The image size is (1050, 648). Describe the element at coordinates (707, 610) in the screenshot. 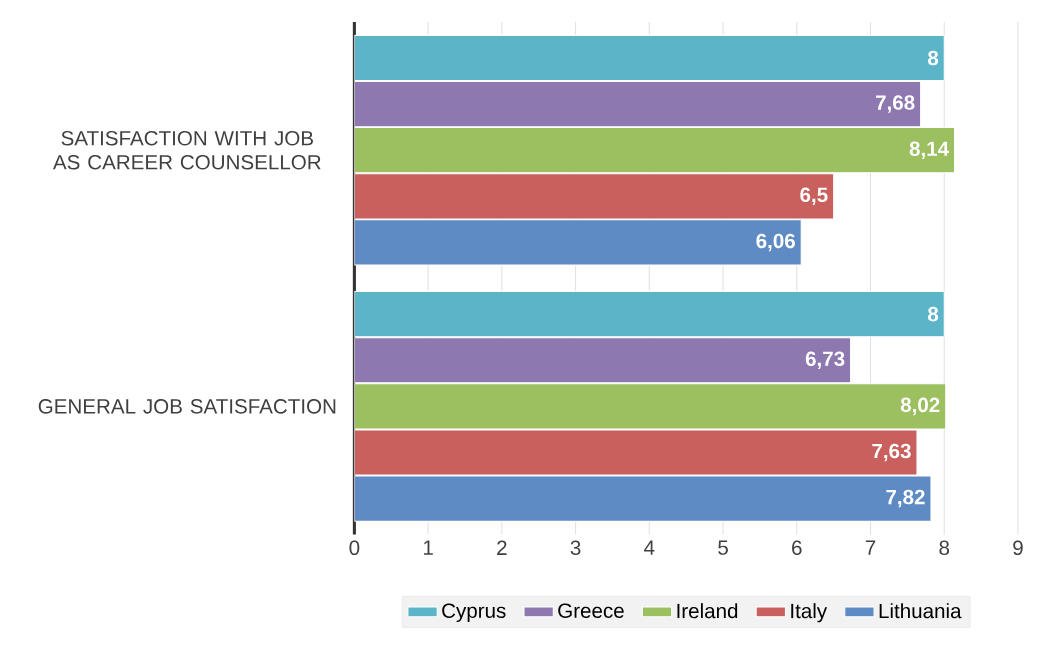

I see `legend-label: Ireland` at that location.